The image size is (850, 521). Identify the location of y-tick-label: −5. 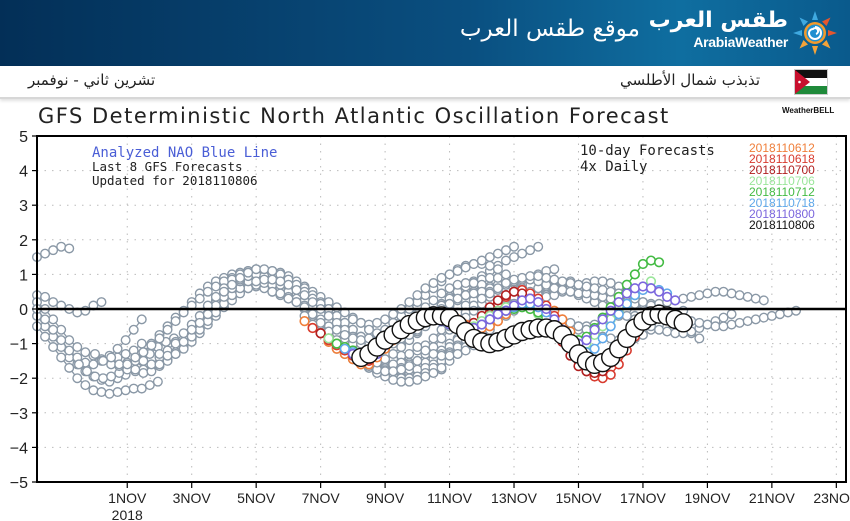
(19, 483).